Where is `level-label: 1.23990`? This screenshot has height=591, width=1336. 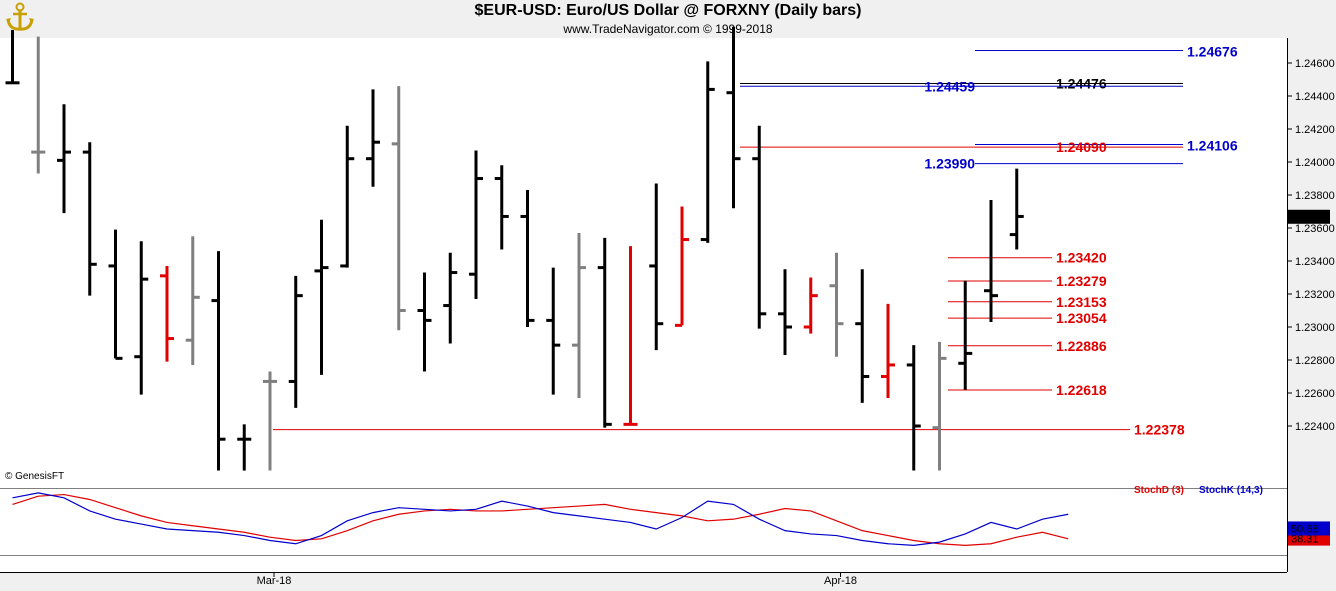 level-label: 1.23990 is located at coordinates (949, 164).